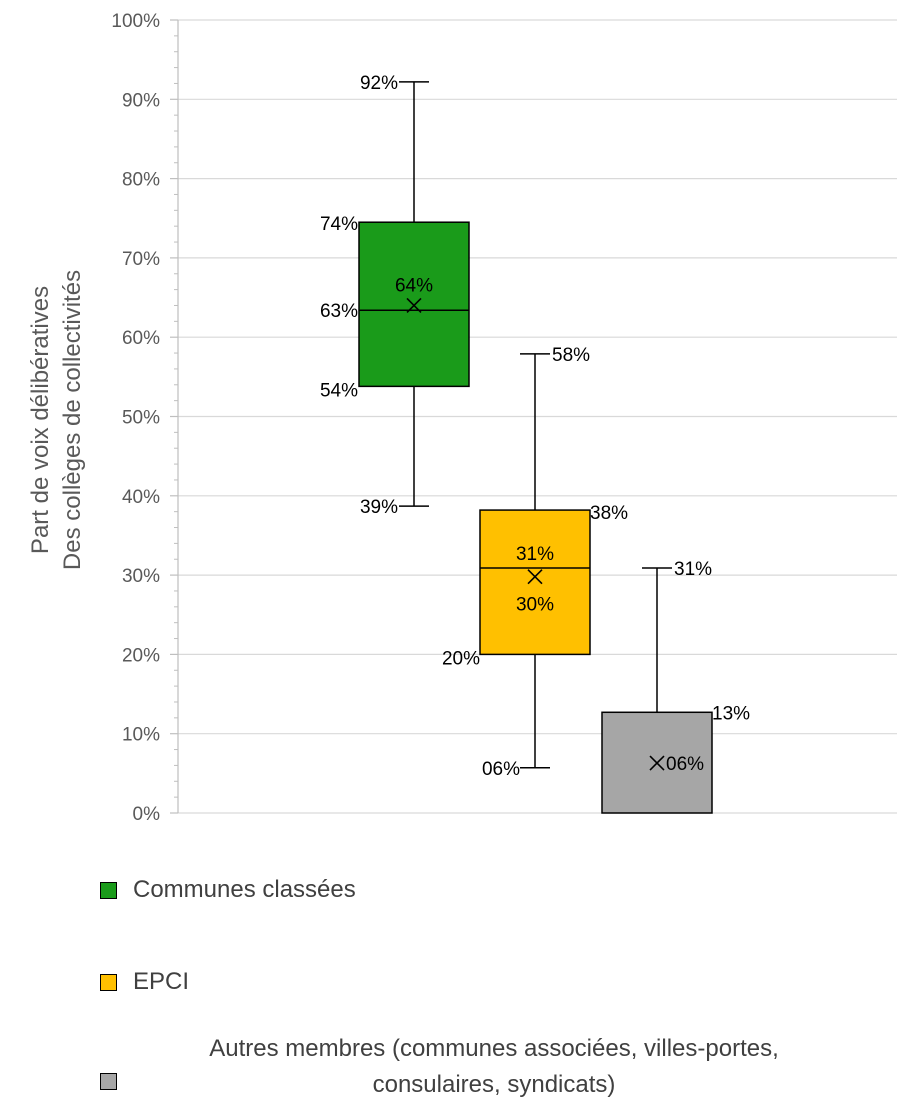  I want to click on mean-marker-stroke-b-autres-membres, so click(657, 763).